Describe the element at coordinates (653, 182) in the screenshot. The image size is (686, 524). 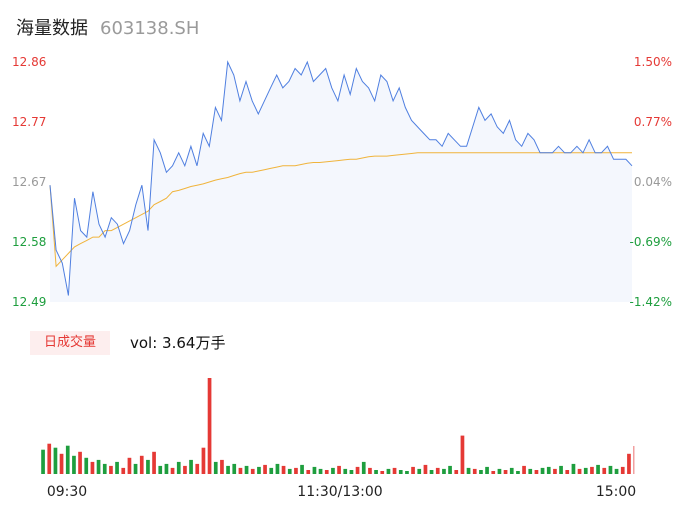
I see `percent-tick-label: 0.04%` at that location.